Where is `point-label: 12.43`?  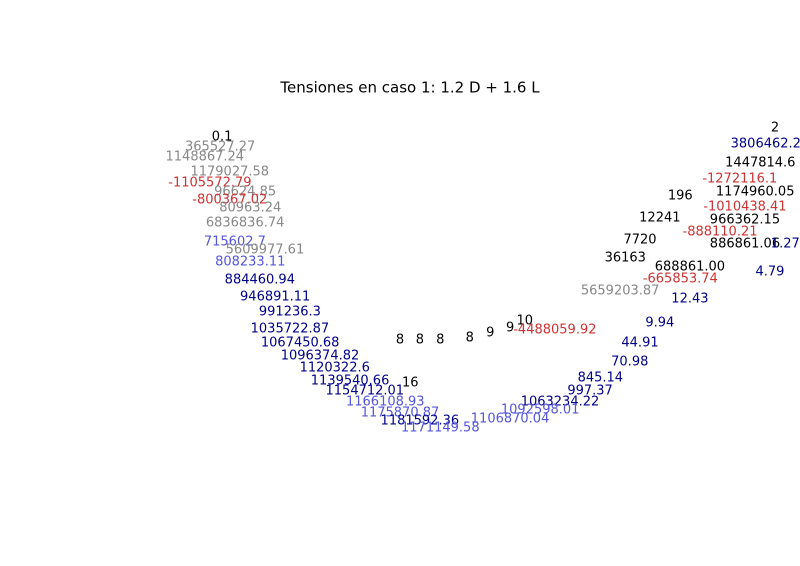 point-label: 12.43 is located at coordinates (689, 298).